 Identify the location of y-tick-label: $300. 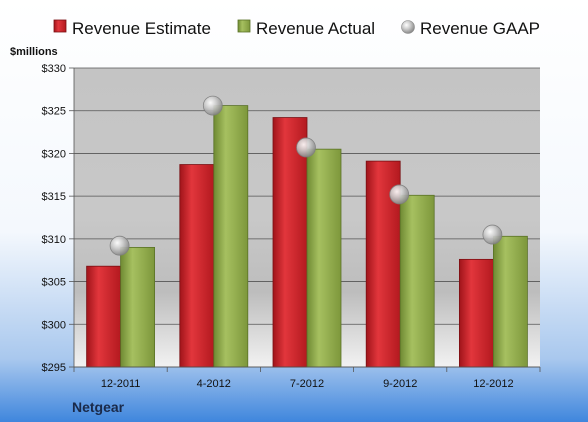
(54, 325).